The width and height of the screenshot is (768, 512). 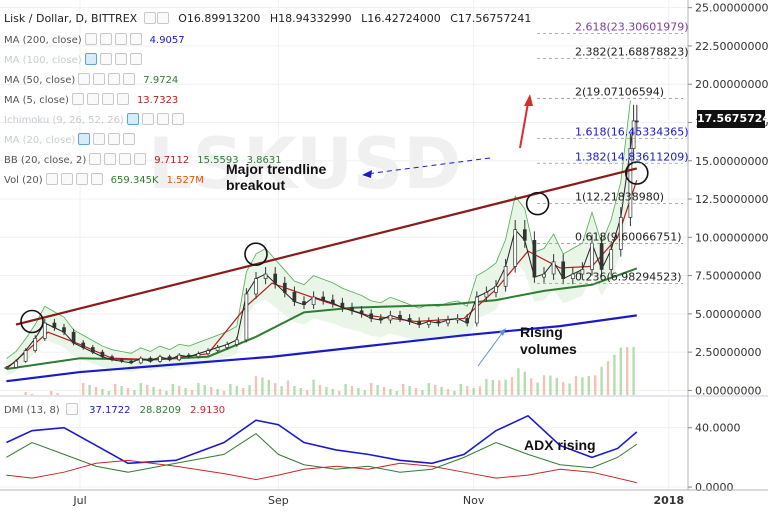 I want to click on legend-label: MA (50, close), so click(x=40, y=80).